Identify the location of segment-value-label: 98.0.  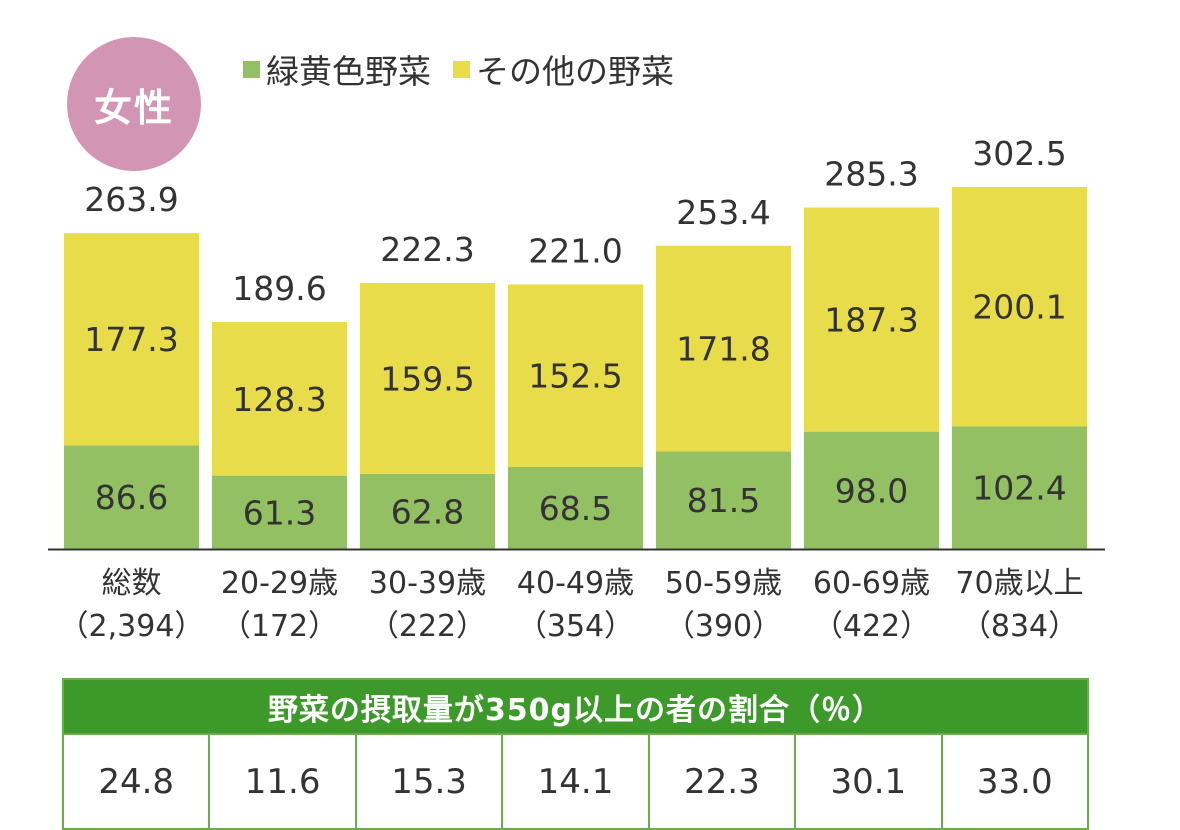
(871, 490).